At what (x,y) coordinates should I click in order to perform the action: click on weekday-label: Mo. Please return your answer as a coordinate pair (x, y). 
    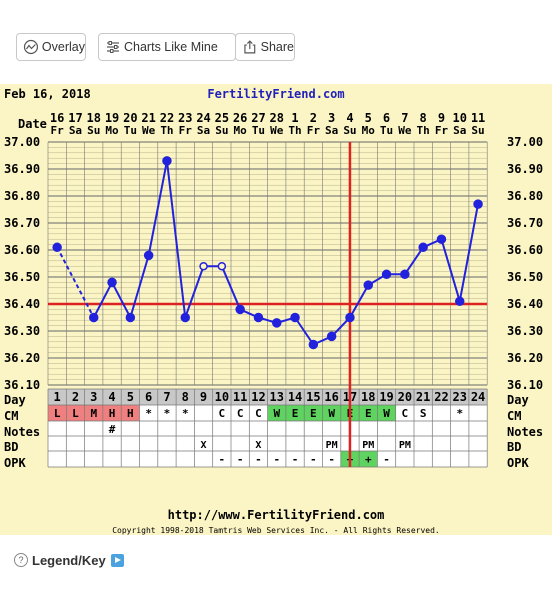
    Looking at the image, I should click on (241, 130).